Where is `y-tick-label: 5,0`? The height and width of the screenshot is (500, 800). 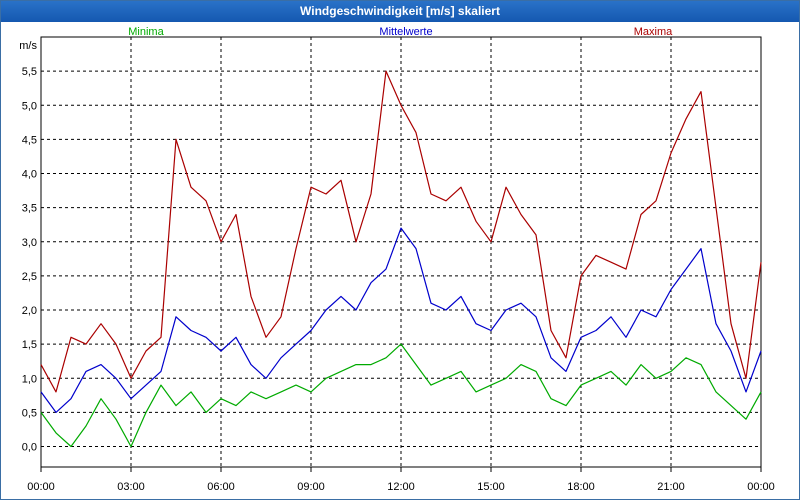
y-tick-label: 5,0 is located at coordinates (29, 106).